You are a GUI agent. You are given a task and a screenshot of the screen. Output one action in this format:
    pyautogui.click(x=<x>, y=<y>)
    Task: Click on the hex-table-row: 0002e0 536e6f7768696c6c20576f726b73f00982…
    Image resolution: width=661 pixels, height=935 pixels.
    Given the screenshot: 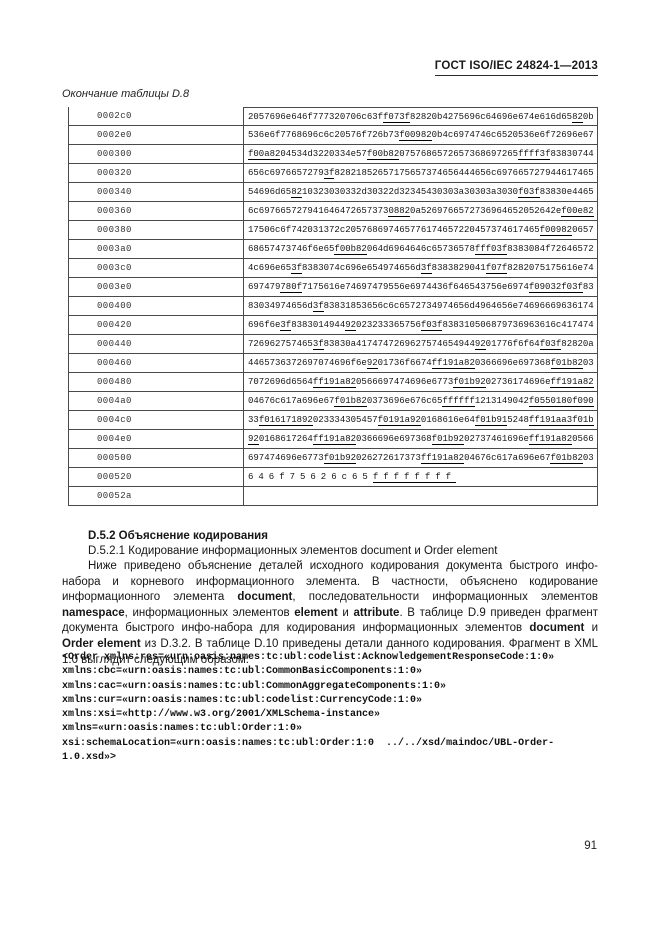 What is the action you would take?
    pyautogui.click(x=333, y=135)
    